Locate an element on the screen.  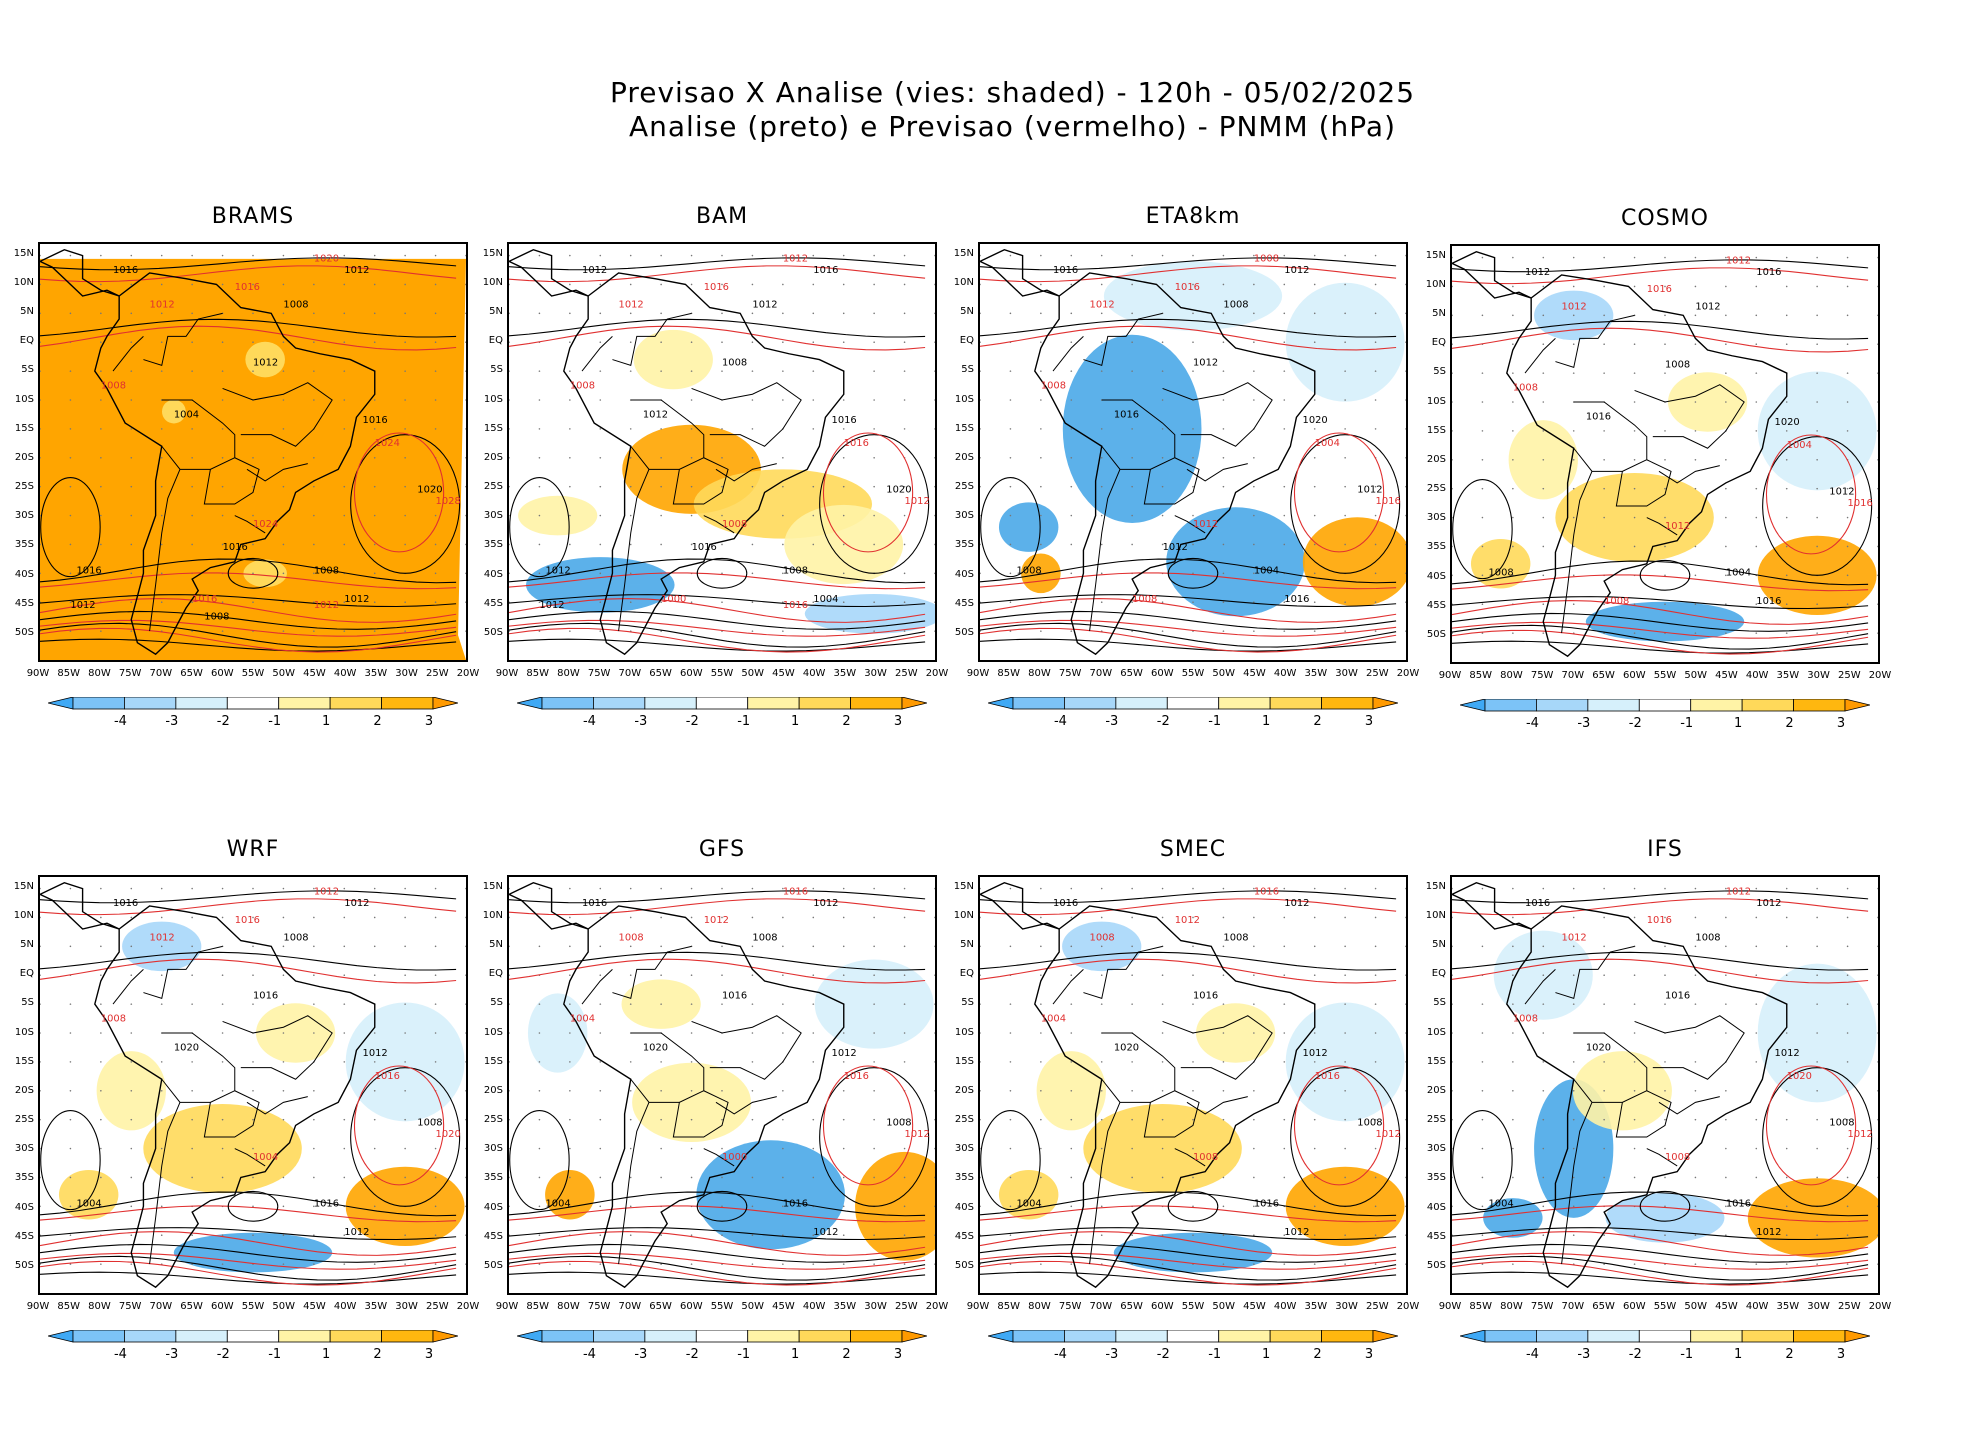
lat-tick-label: 25S is located at coordinates (493, 486).